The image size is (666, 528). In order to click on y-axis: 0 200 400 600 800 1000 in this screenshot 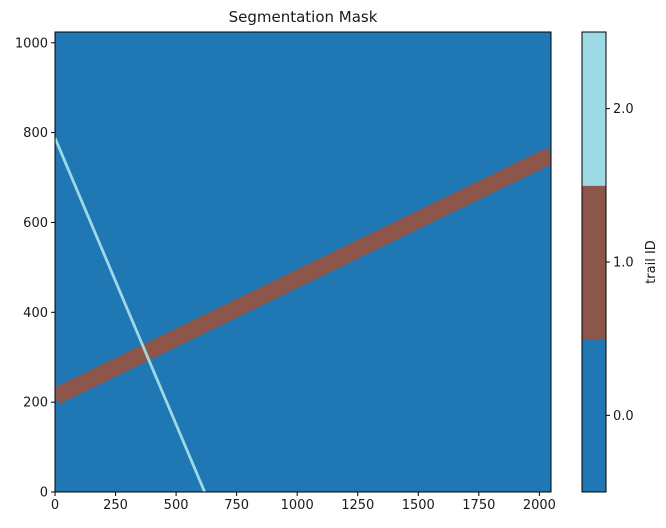, I will do `click(35, 268)`.